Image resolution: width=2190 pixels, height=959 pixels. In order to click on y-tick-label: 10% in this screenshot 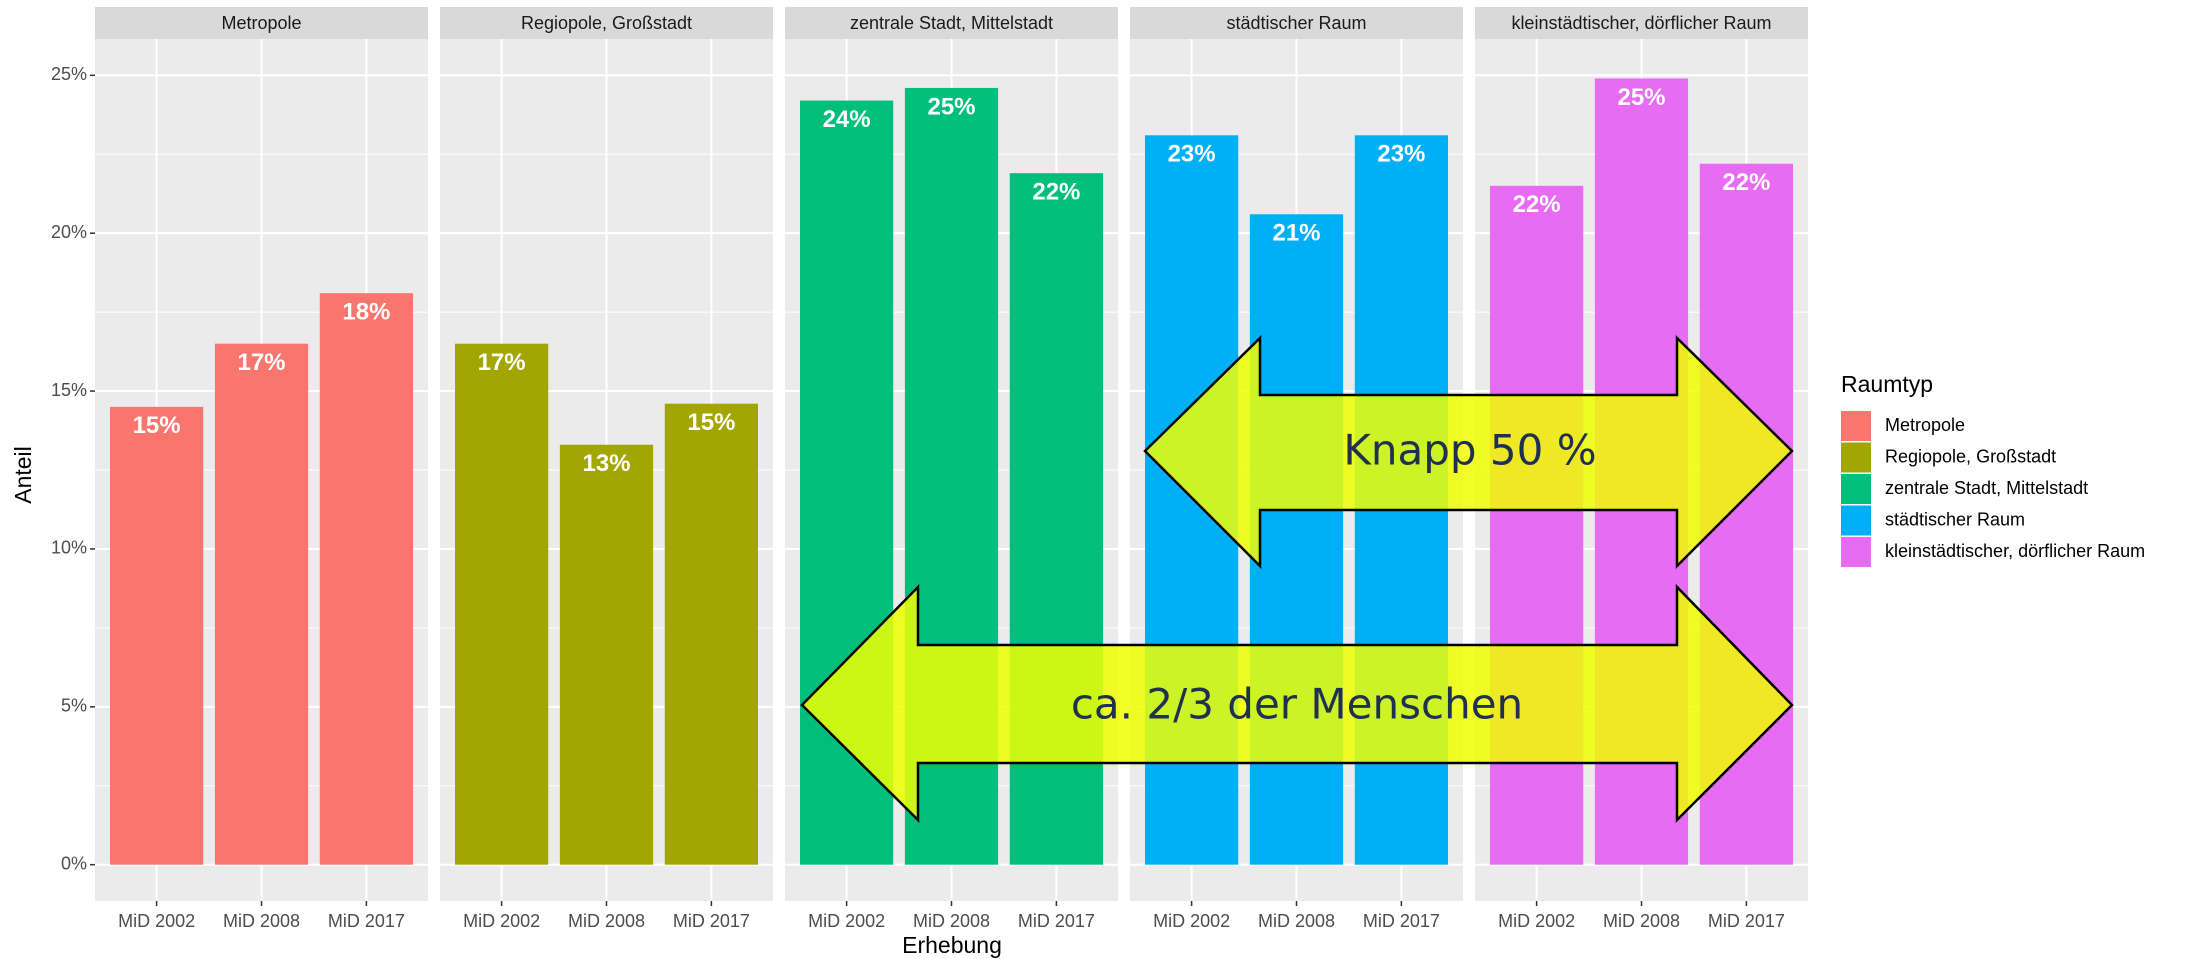, I will do `click(69, 548)`.